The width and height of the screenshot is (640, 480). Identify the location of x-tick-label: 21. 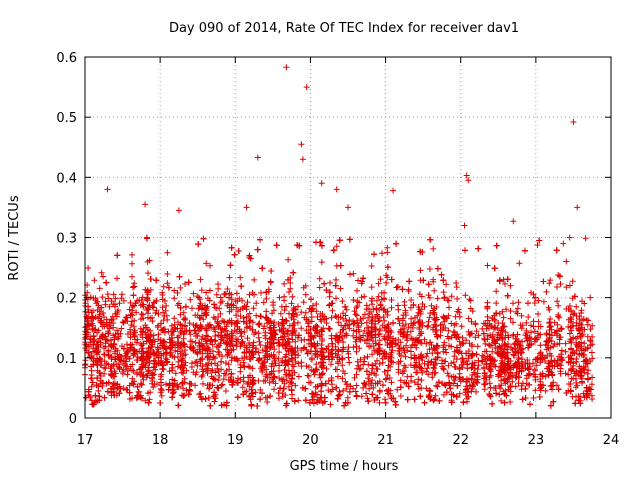
(385, 440).